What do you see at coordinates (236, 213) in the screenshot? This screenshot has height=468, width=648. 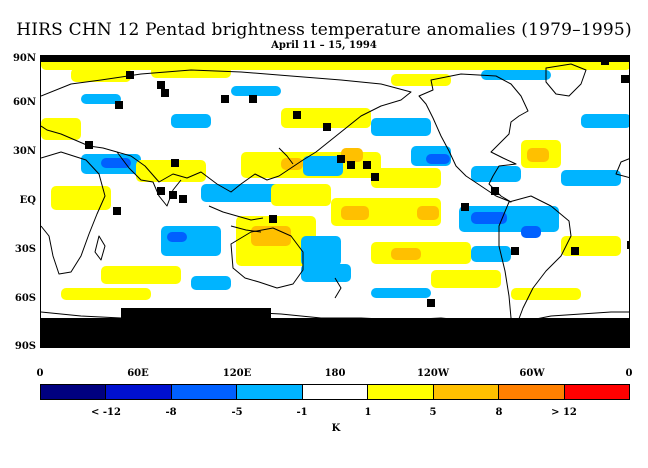 I see `coastline-indonesia` at bounding box center [236, 213].